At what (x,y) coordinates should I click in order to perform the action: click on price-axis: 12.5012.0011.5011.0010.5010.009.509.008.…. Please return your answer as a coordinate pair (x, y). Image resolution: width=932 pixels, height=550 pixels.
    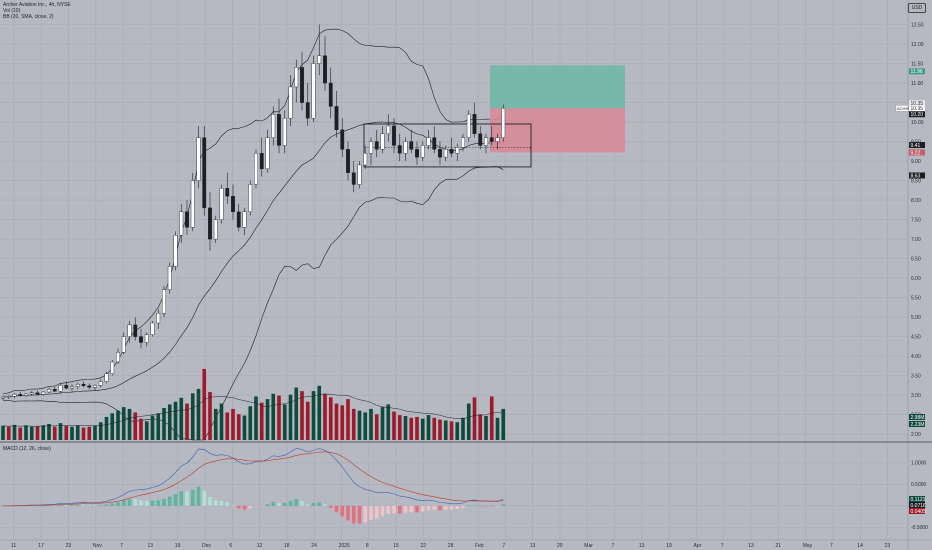
    Looking at the image, I should click on (911, 276).